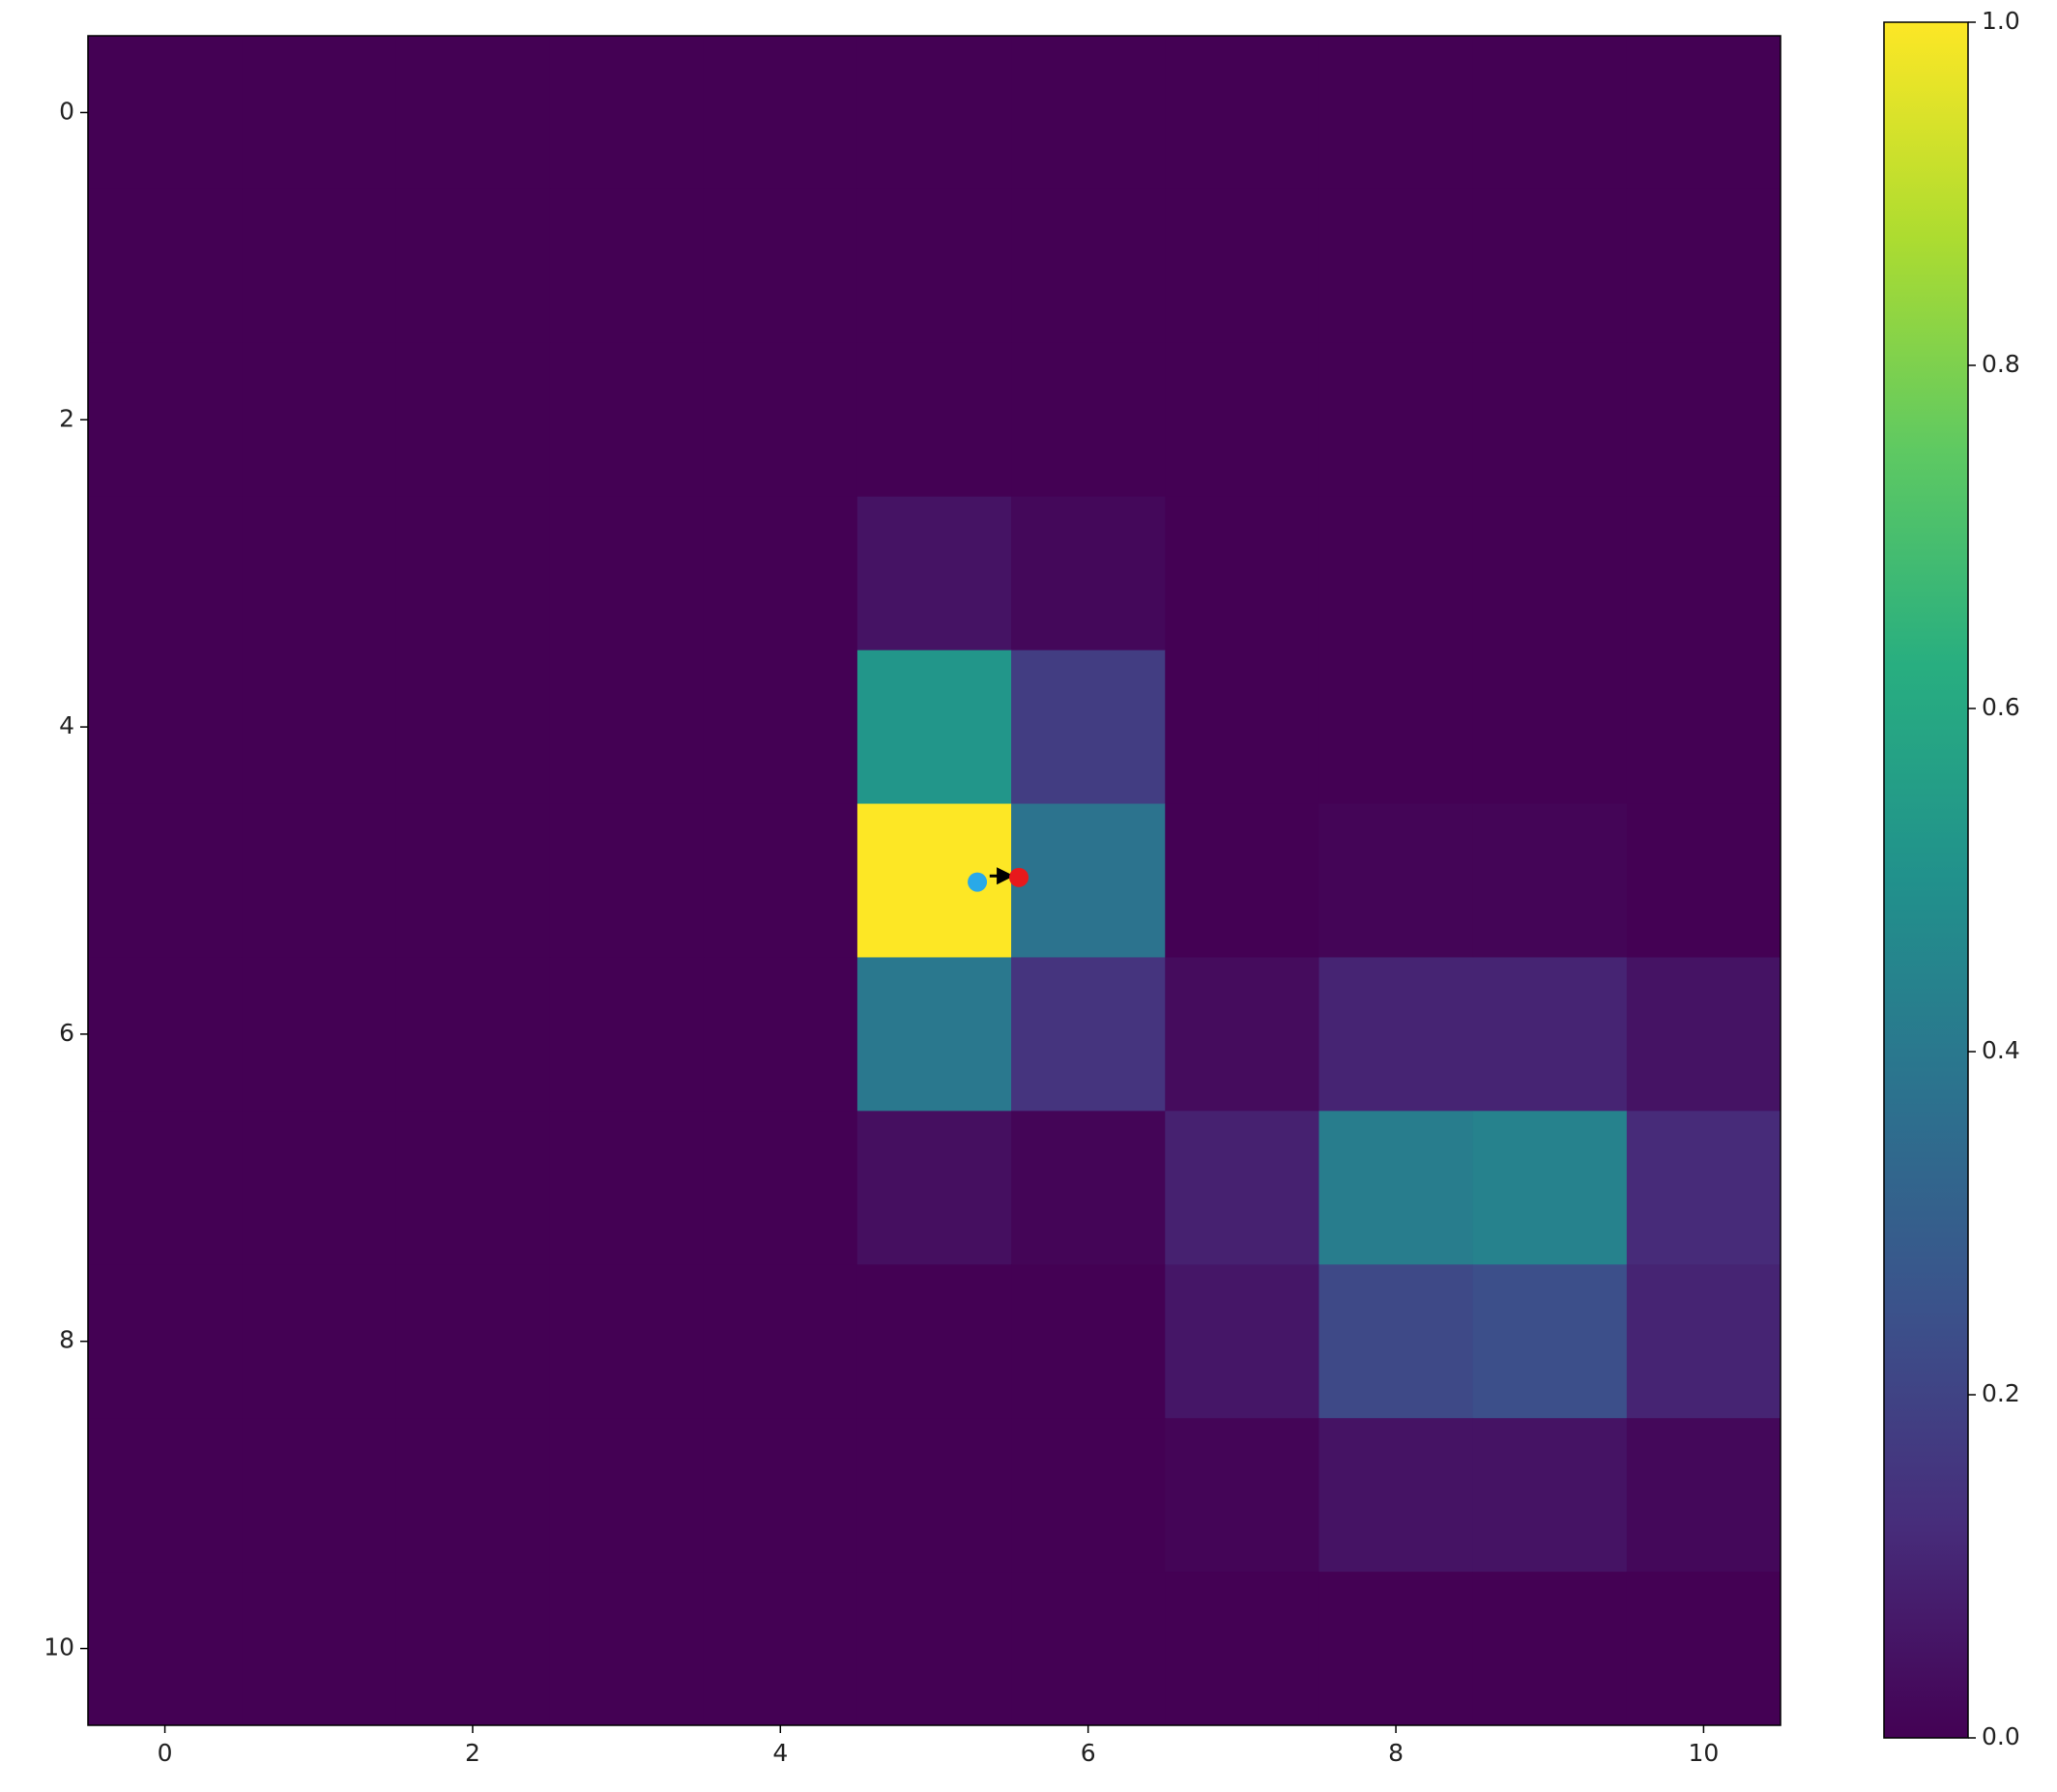 This screenshot has height=1792, width=2057. I want to click on colorbar-tick-label: 1.0, so click(2001, 21).